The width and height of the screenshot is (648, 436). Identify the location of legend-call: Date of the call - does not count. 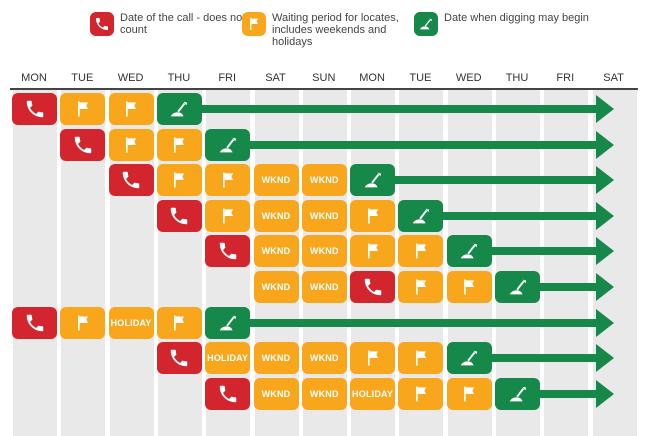
(175, 24).